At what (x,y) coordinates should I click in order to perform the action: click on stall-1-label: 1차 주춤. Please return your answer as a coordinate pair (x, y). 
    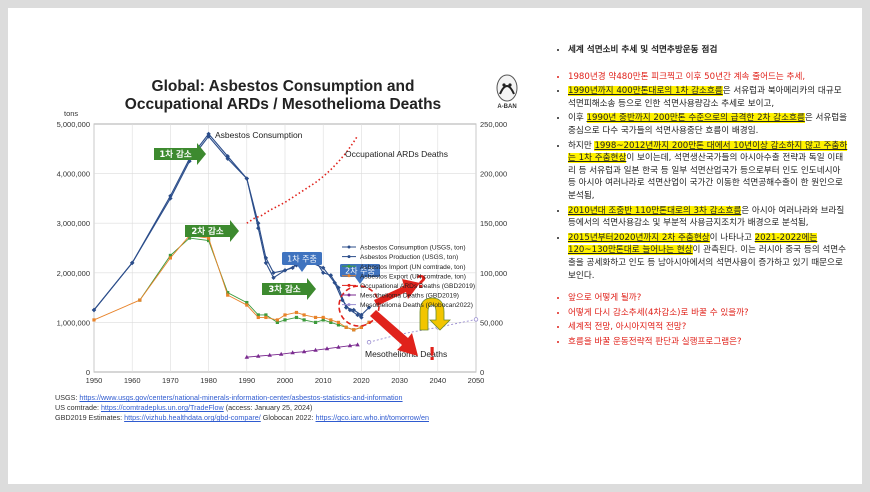
    Looking at the image, I should click on (302, 259).